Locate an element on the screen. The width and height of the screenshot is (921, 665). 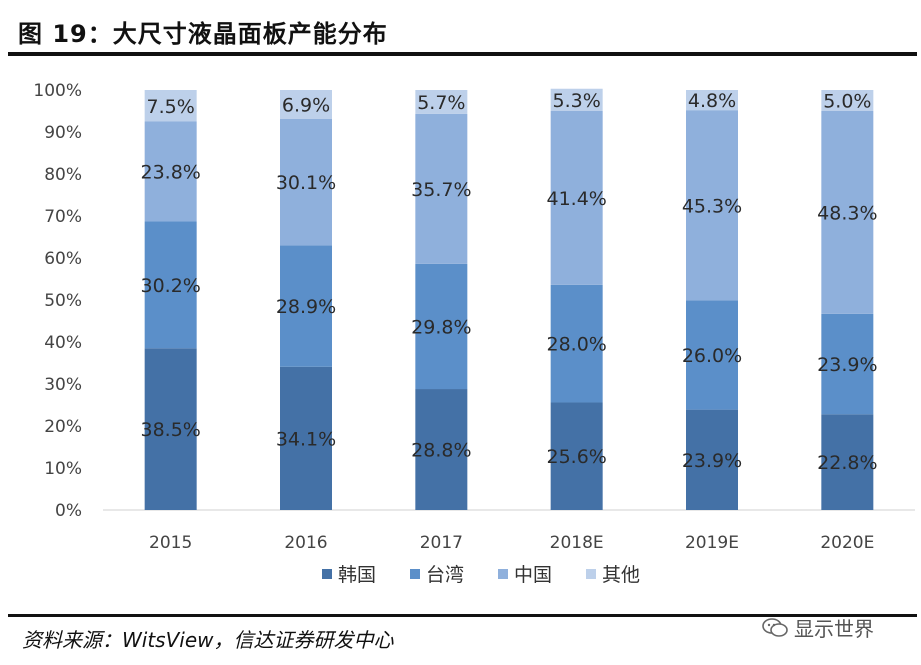
data-label: 35.7% is located at coordinates (441, 190).